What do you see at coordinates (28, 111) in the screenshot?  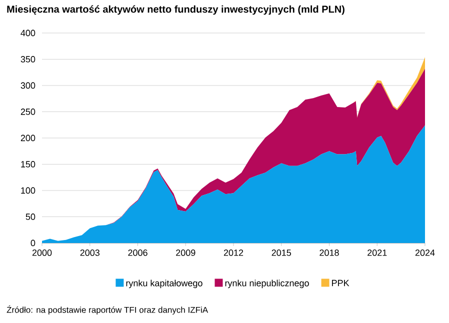 I see `y-tick-label: 250` at bounding box center [28, 111].